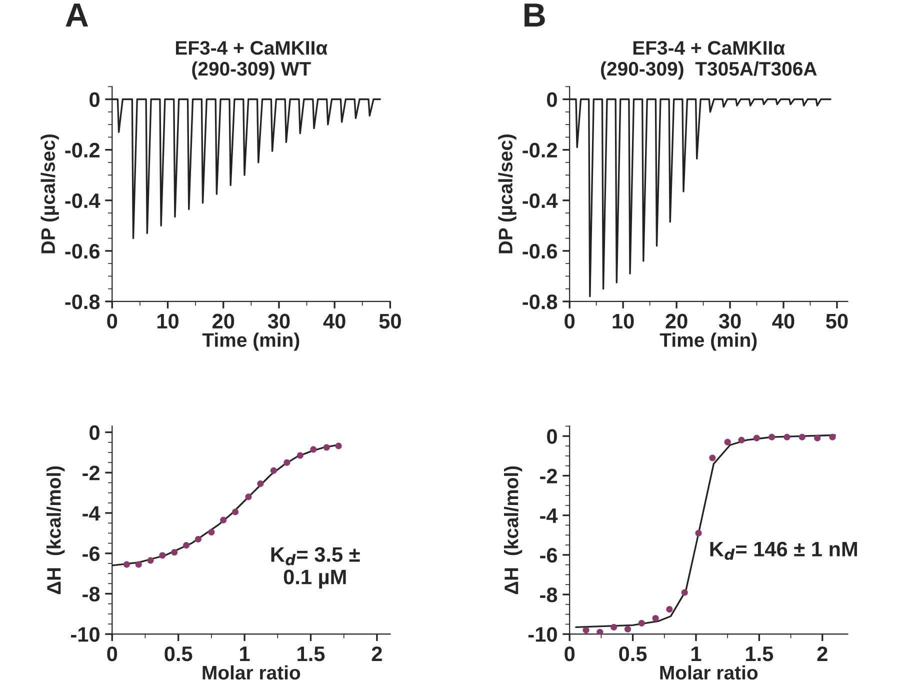 The height and width of the screenshot is (693, 897). What do you see at coordinates (534, 15) in the screenshot?
I see `text: B` at bounding box center [534, 15].